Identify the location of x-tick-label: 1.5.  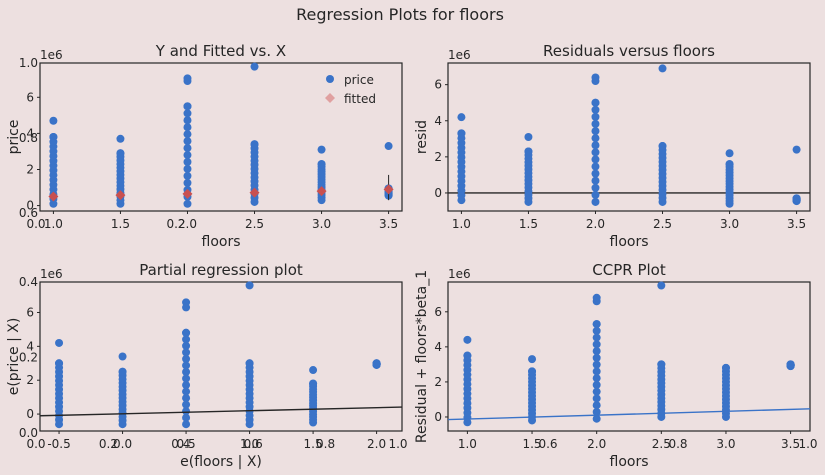
(313, 444).